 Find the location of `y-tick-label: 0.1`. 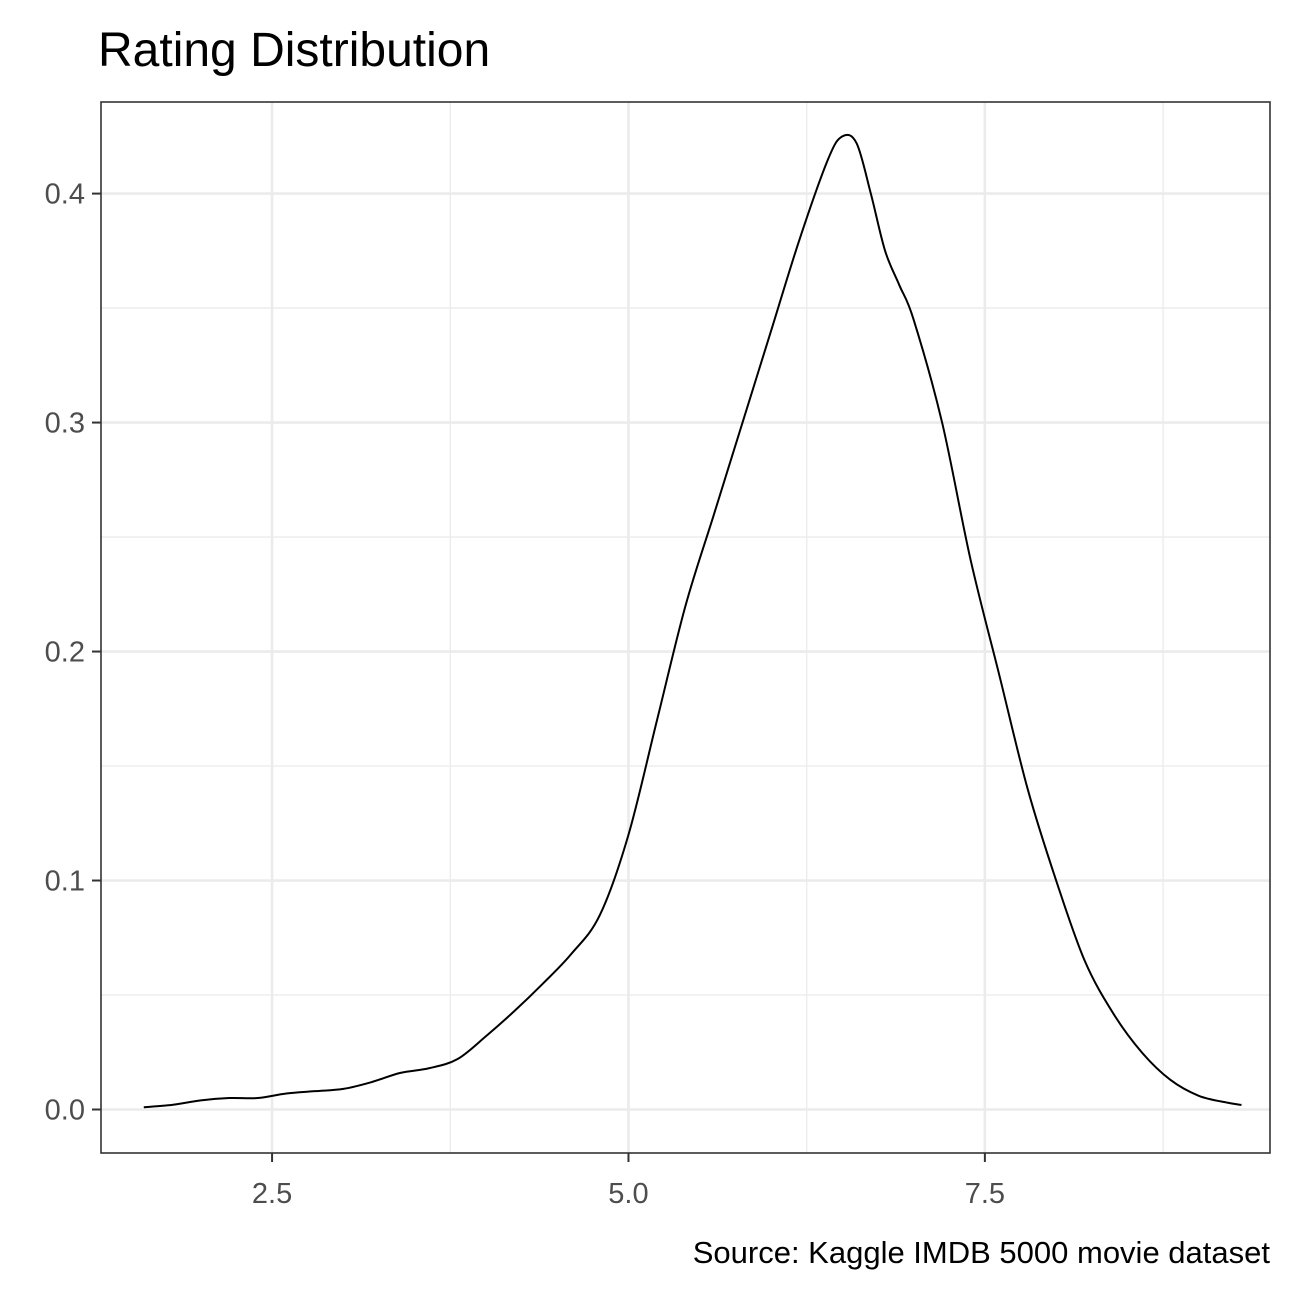

y-tick-label: 0.1 is located at coordinates (65, 882).